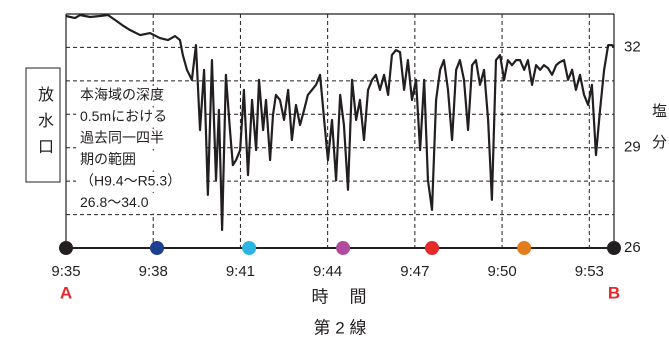 The width and height of the screenshot is (669, 346). What do you see at coordinates (153, 271) in the screenshot?
I see `x-tick-label: 9:38` at bounding box center [153, 271].